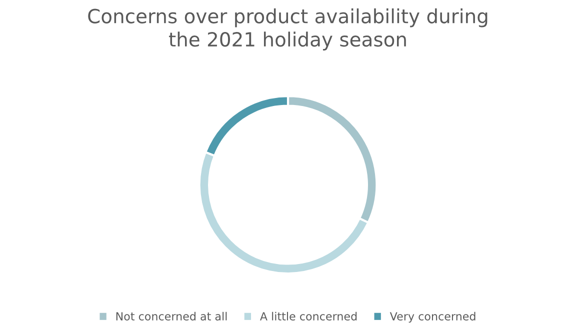 The height and width of the screenshot is (336, 576). Describe the element at coordinates (288, 29) in the screenshot. I see `chart-title: Concerns over product availability during the 2021 holiday season` at that location.